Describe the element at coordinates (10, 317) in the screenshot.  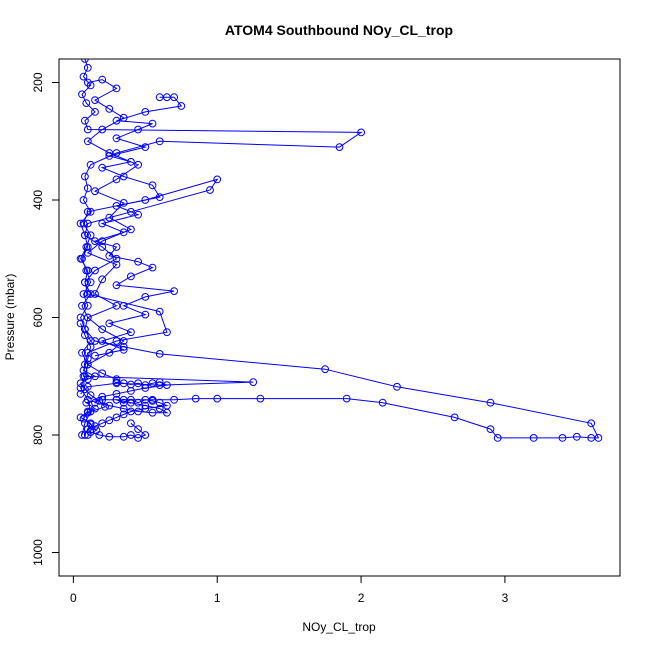
I see `y-axis-label: Pressure (mbar)` at that location.